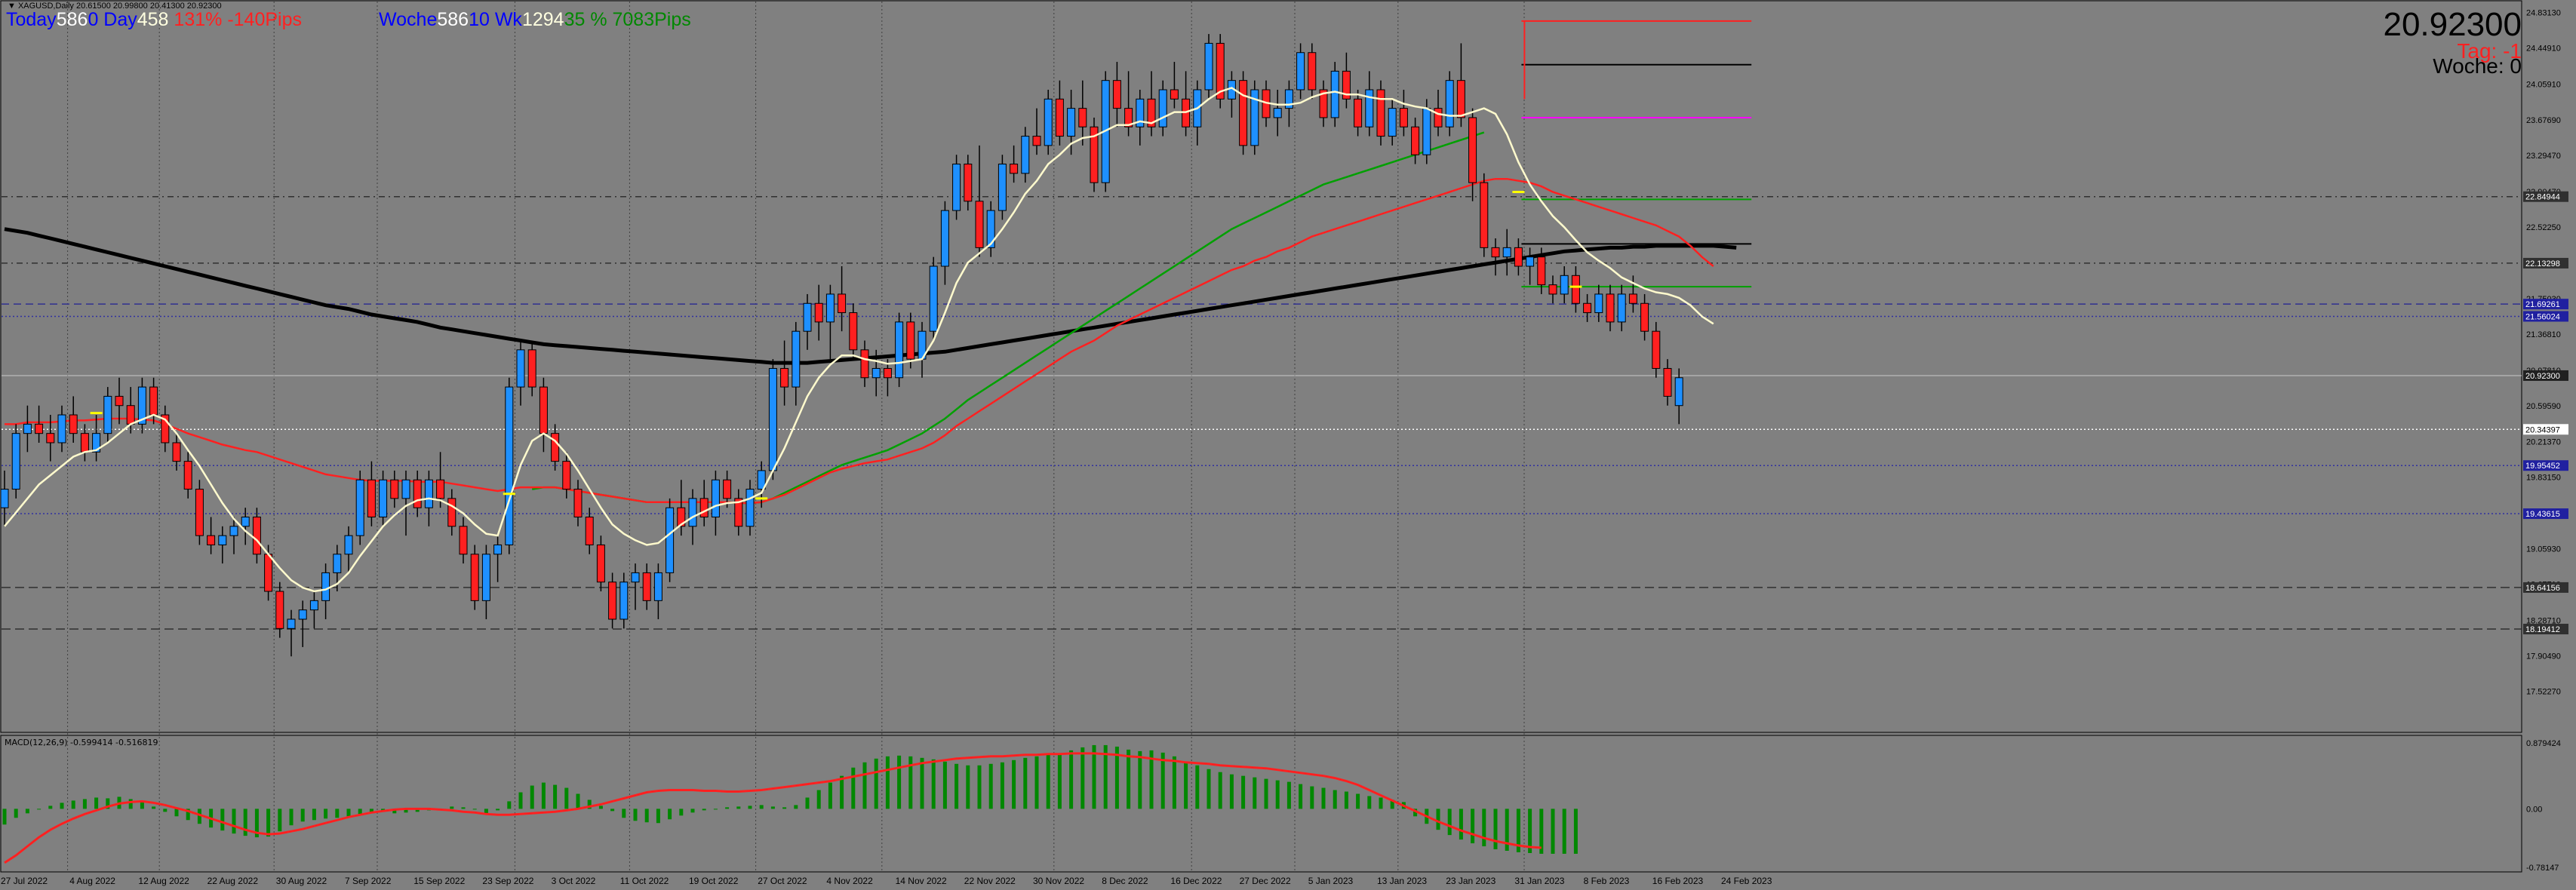 This screenshot has width=2576, height=890. I want to click on date-tick-label: 4 Nov 2022, so click(849, 881).